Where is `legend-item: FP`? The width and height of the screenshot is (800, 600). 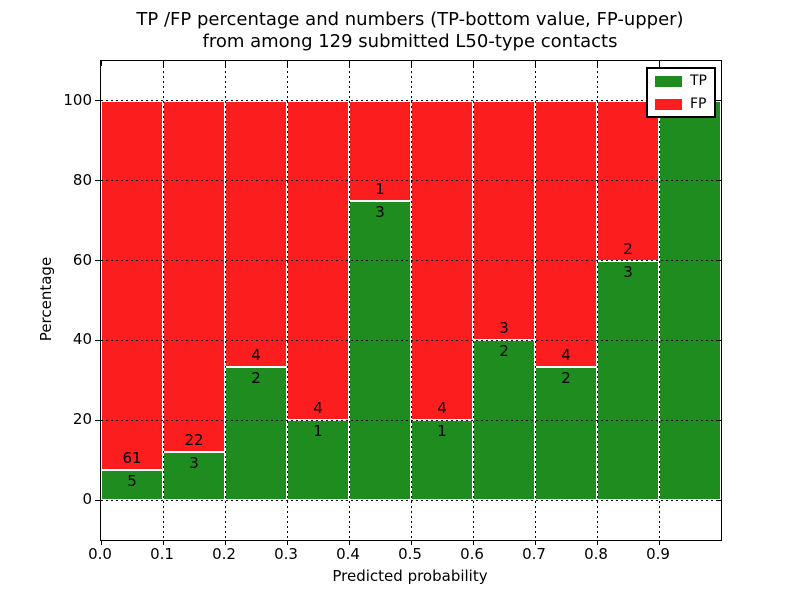 legend-item: FP is located at coordinates (681, 104).